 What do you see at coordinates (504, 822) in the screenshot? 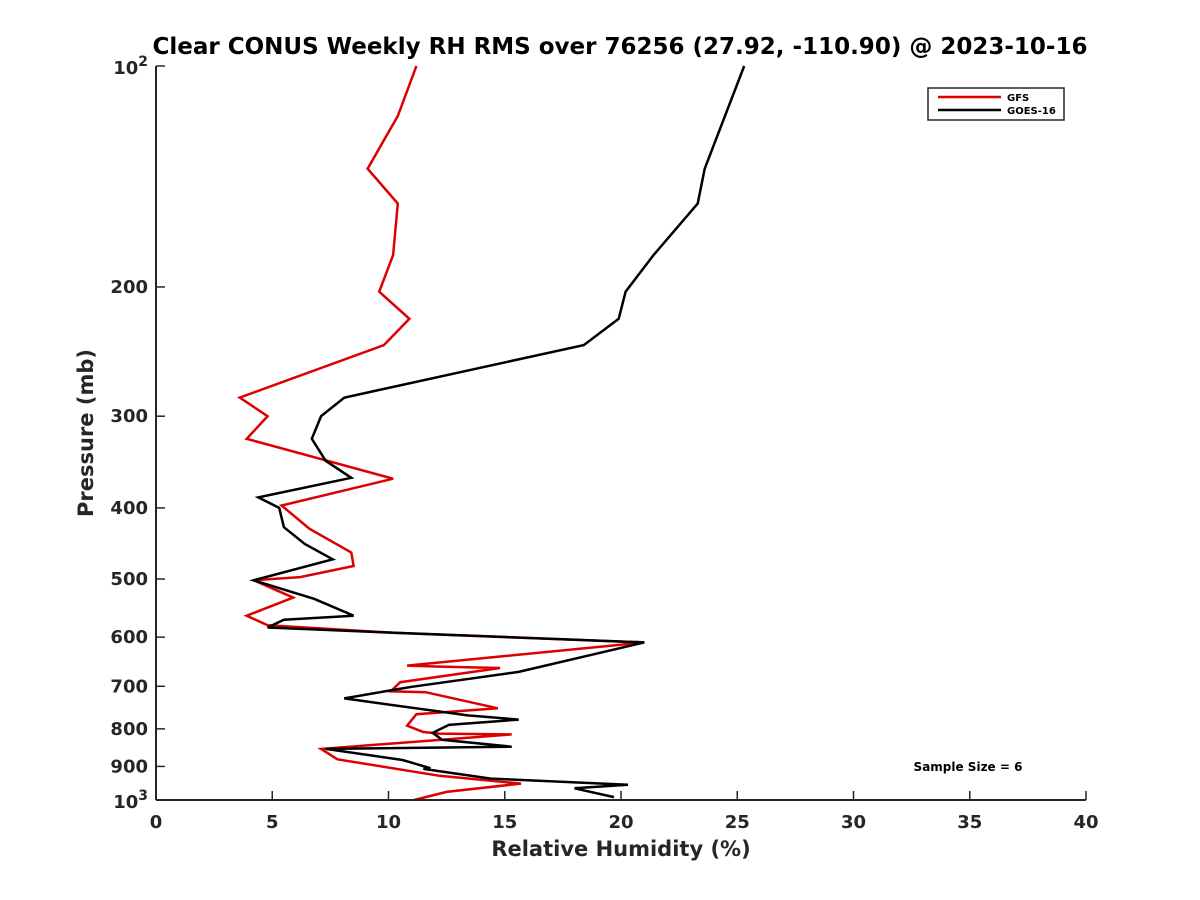
I see `x-tick-label: 15` at bounding box center [504, 822].